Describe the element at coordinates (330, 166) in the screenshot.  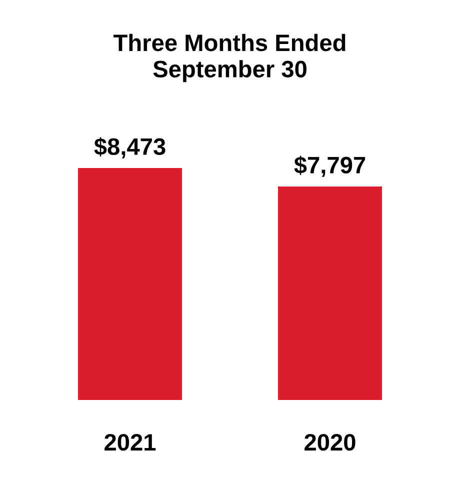
I see `data-label: $7,797` at that location.